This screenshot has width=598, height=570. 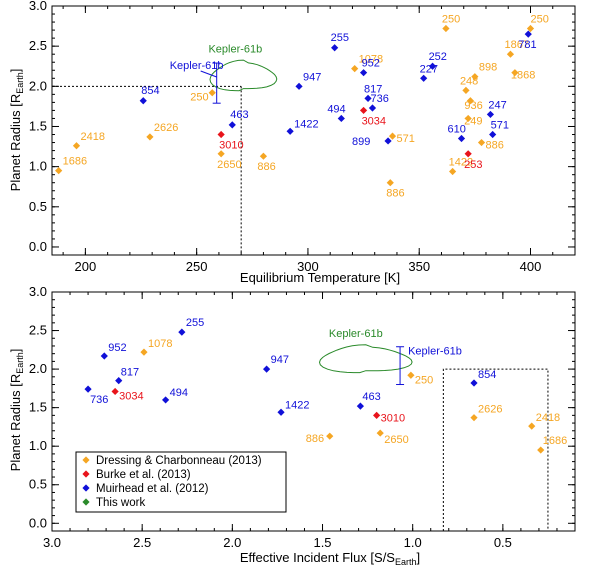 What do you see at coordinates (395, 194) in the screenshot?
I see `data-point-label: 886` at bounding box center [395, 194].